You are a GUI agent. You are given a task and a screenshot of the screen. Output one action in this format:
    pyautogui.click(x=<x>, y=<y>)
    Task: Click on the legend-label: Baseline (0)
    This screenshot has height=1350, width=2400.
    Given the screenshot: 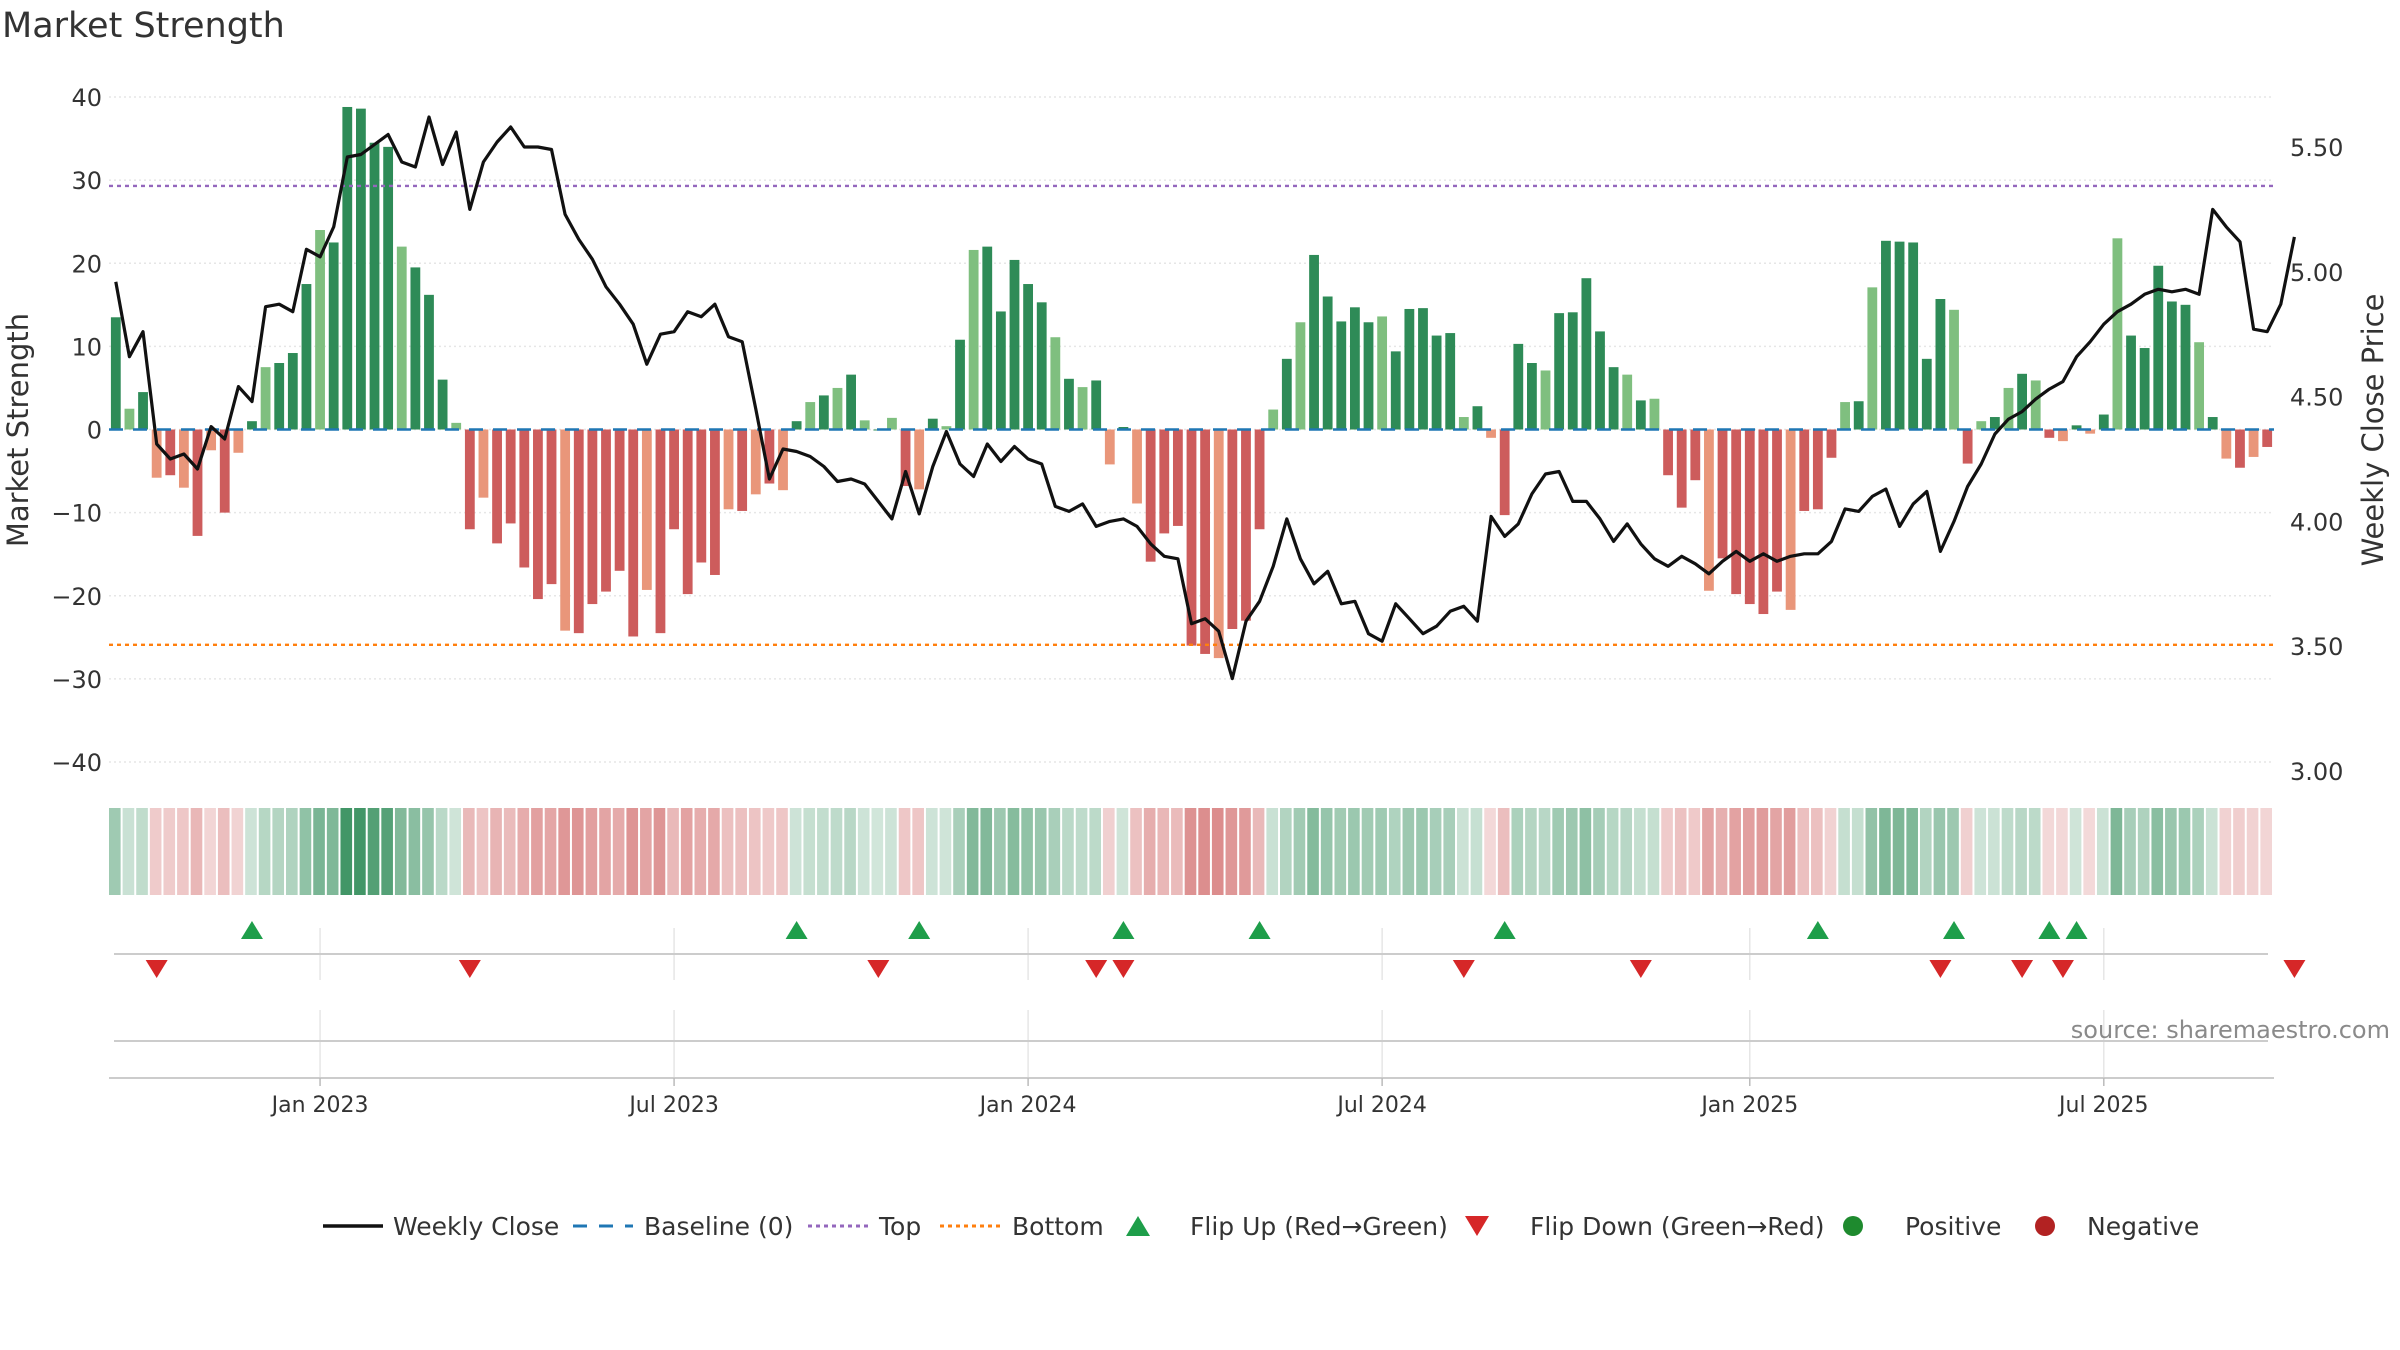 What is the action you would take?
    pyautogui.click(x=718, y=1226)
    